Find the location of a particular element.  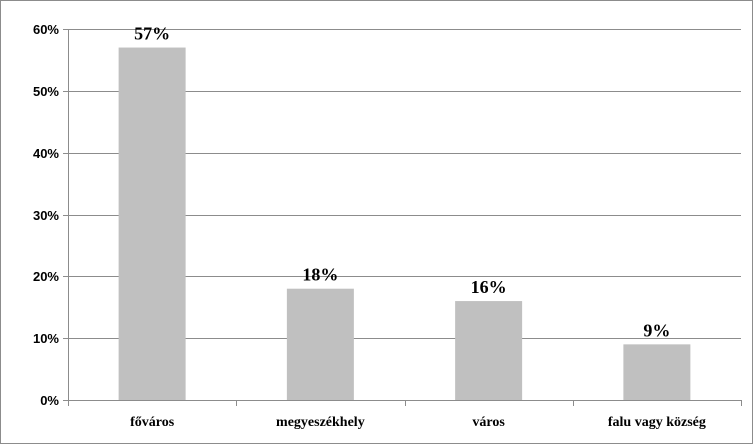

data-label: 57% is located at coordinates (152, 34).